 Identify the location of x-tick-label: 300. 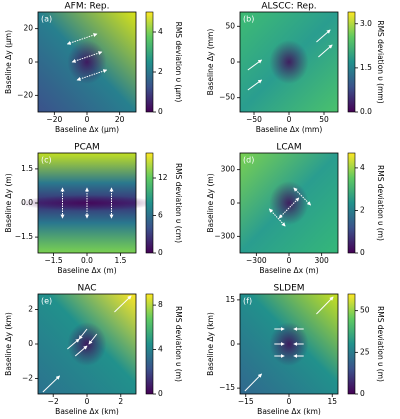
(322, 260).